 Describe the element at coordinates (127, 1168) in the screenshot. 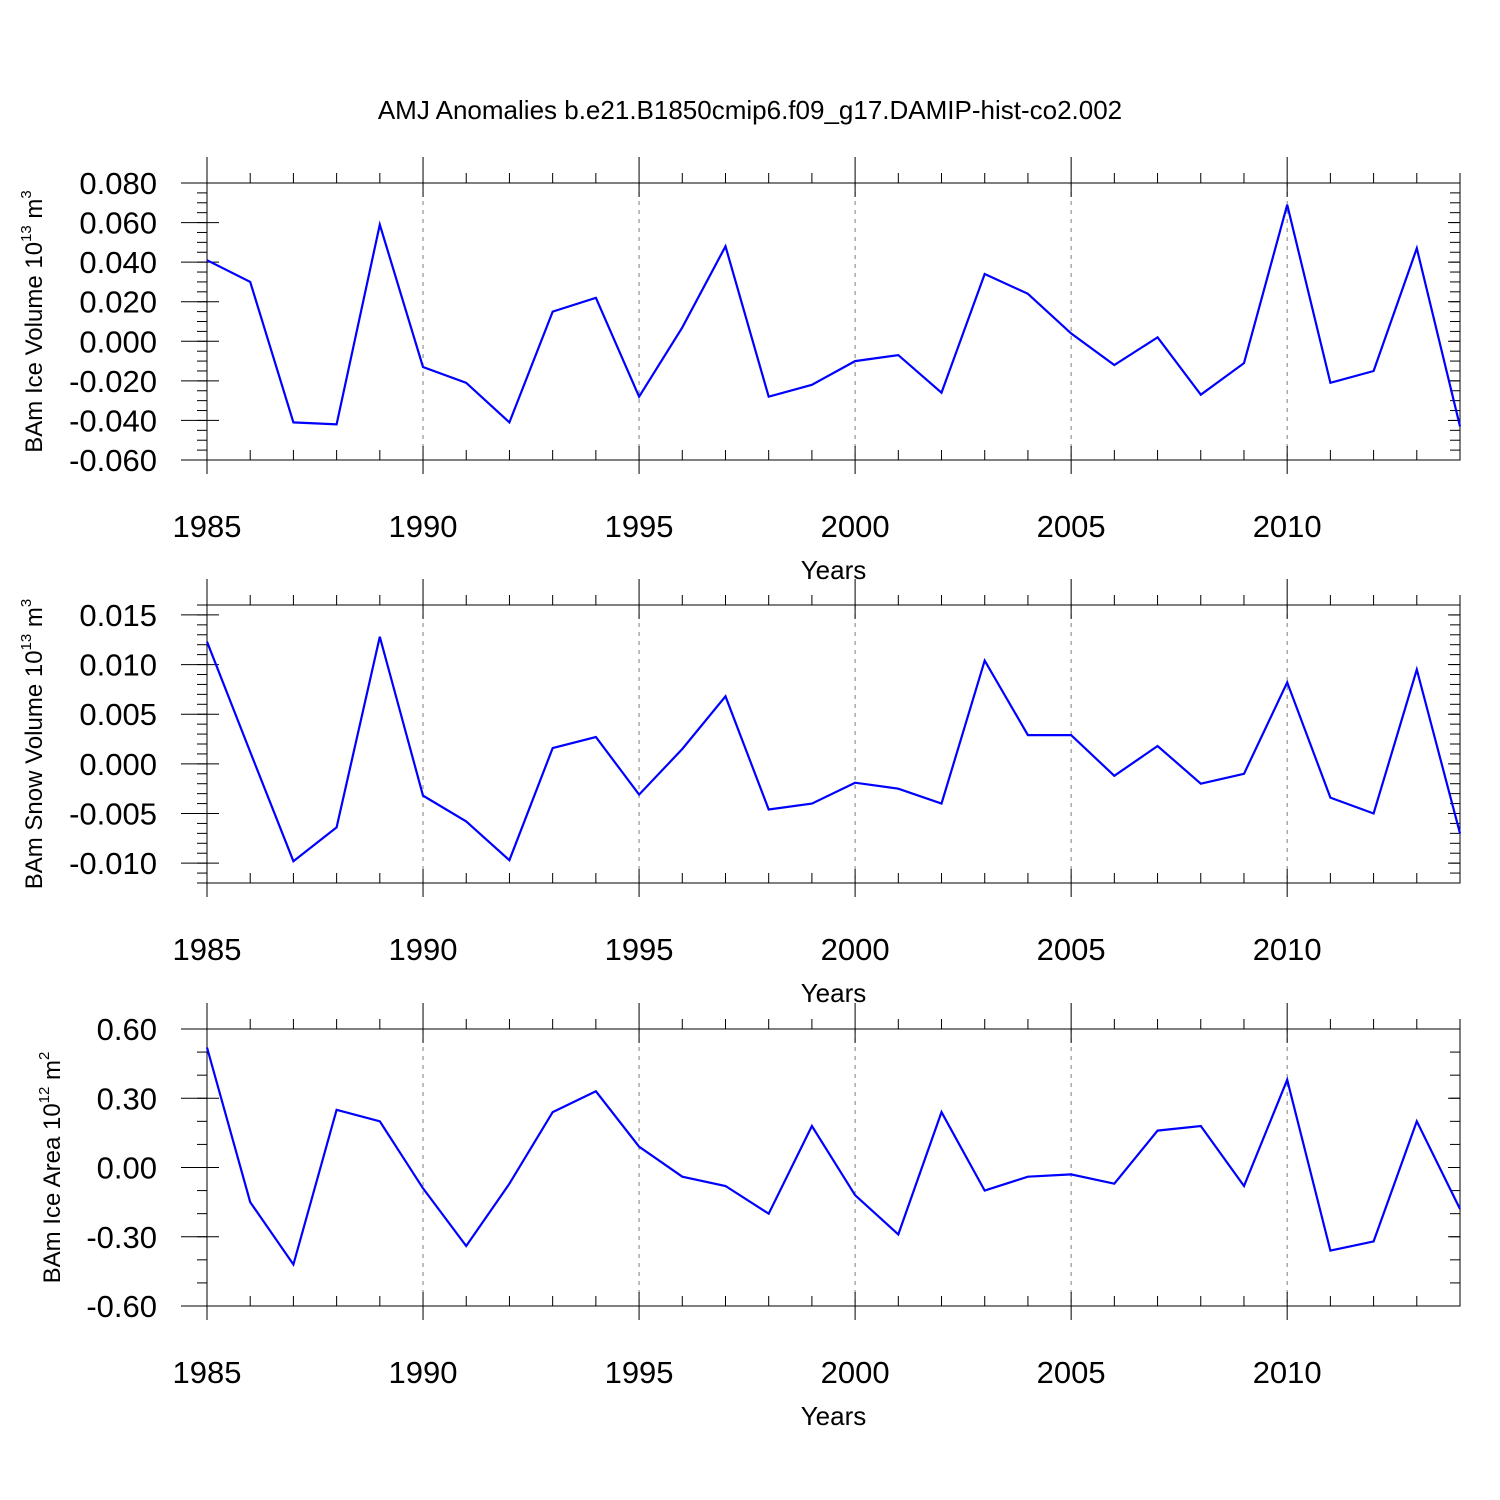

I see `y-tick-label: 0.00` at that location.